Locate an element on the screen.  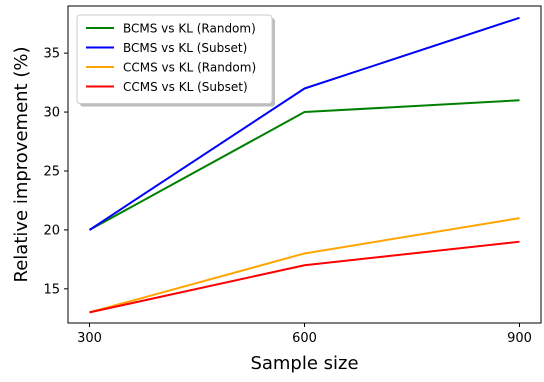
legend-label: BCMS vs KL (Random) is located at coordinates (189, 29).